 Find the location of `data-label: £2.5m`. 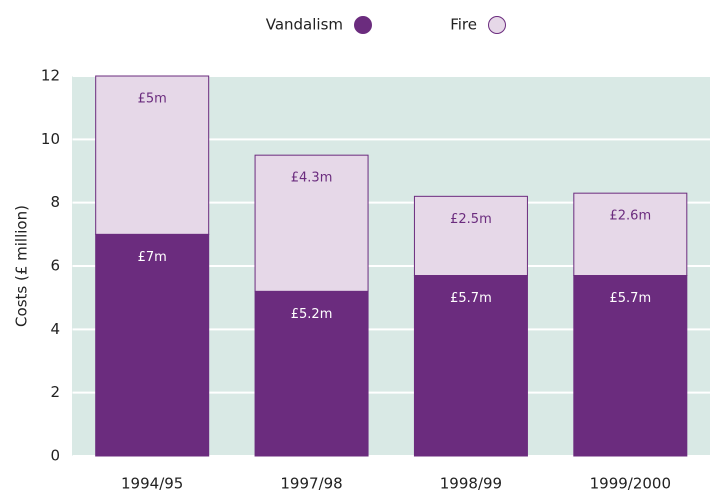

data-label: £2.5m is located at coordinates (471, 219).